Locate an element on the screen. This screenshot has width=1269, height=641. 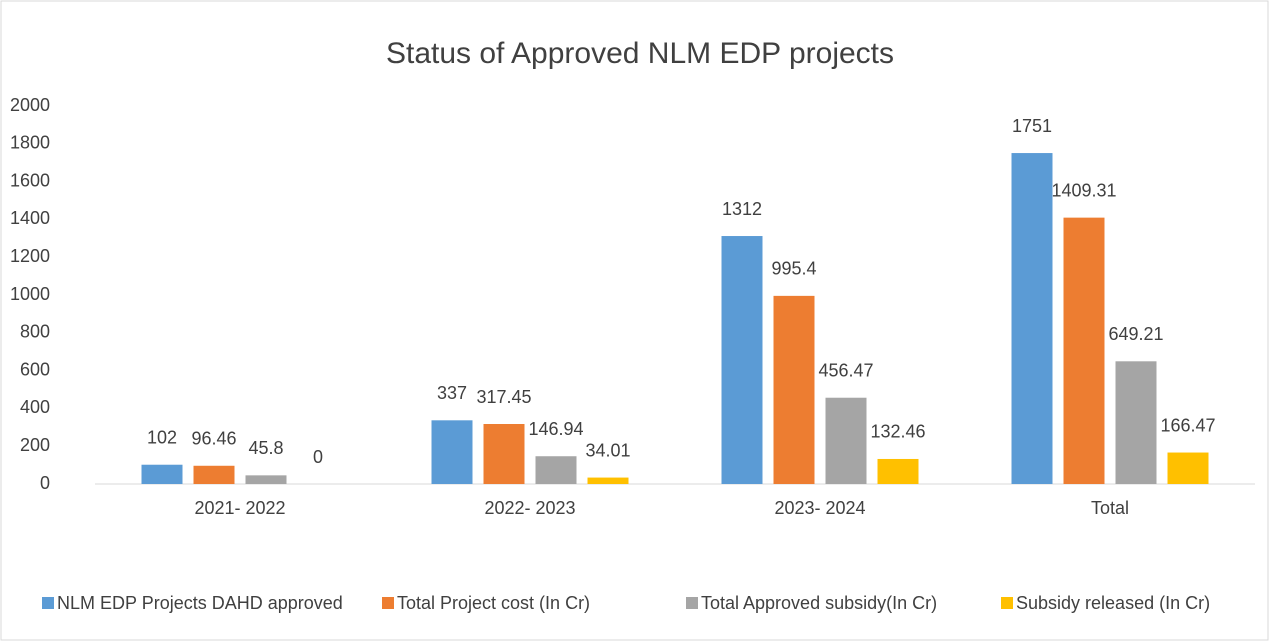
y-tick-label: 1000 is located at coordinates (30, 294).